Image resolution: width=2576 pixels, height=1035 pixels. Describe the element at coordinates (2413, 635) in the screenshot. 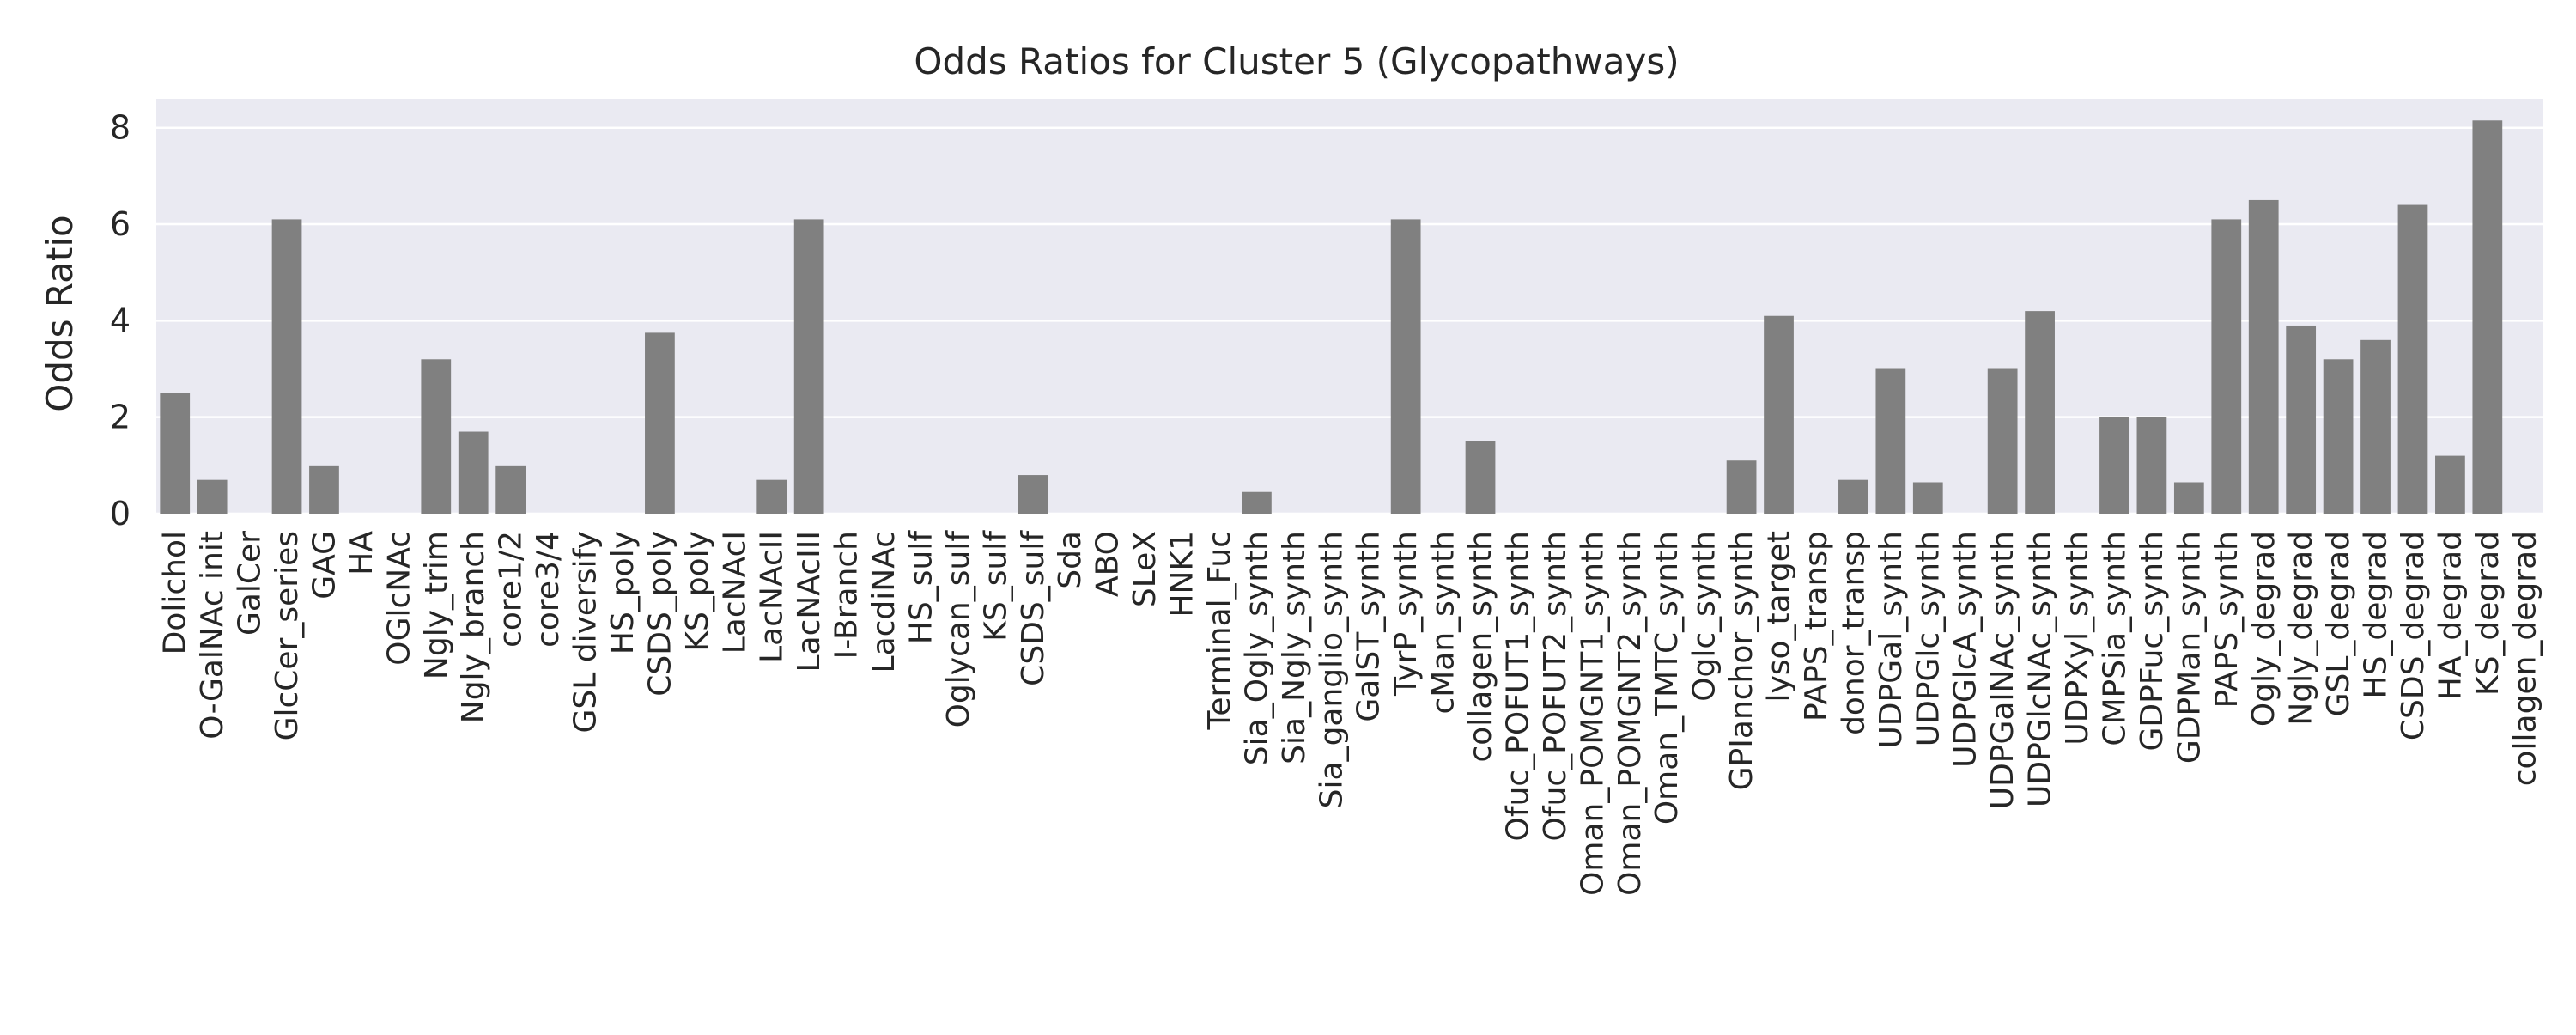

I see `x-tick-label: CSDS_degrad` at that location.